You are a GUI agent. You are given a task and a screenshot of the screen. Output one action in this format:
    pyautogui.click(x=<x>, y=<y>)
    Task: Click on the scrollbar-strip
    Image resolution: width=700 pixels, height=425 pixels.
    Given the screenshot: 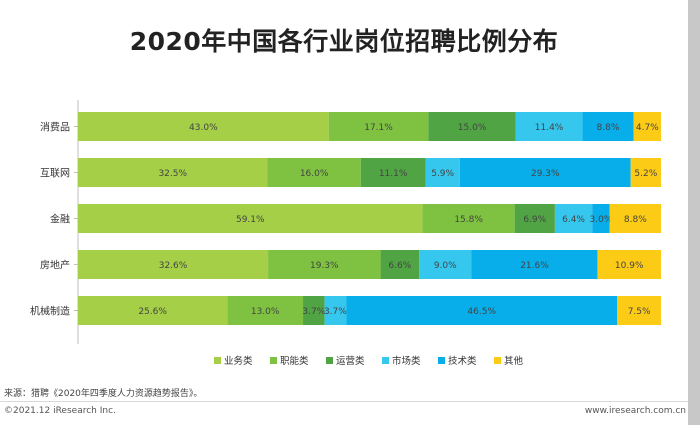 What is the action you would take?
    pyautogui.click(x=694, y=212)
    